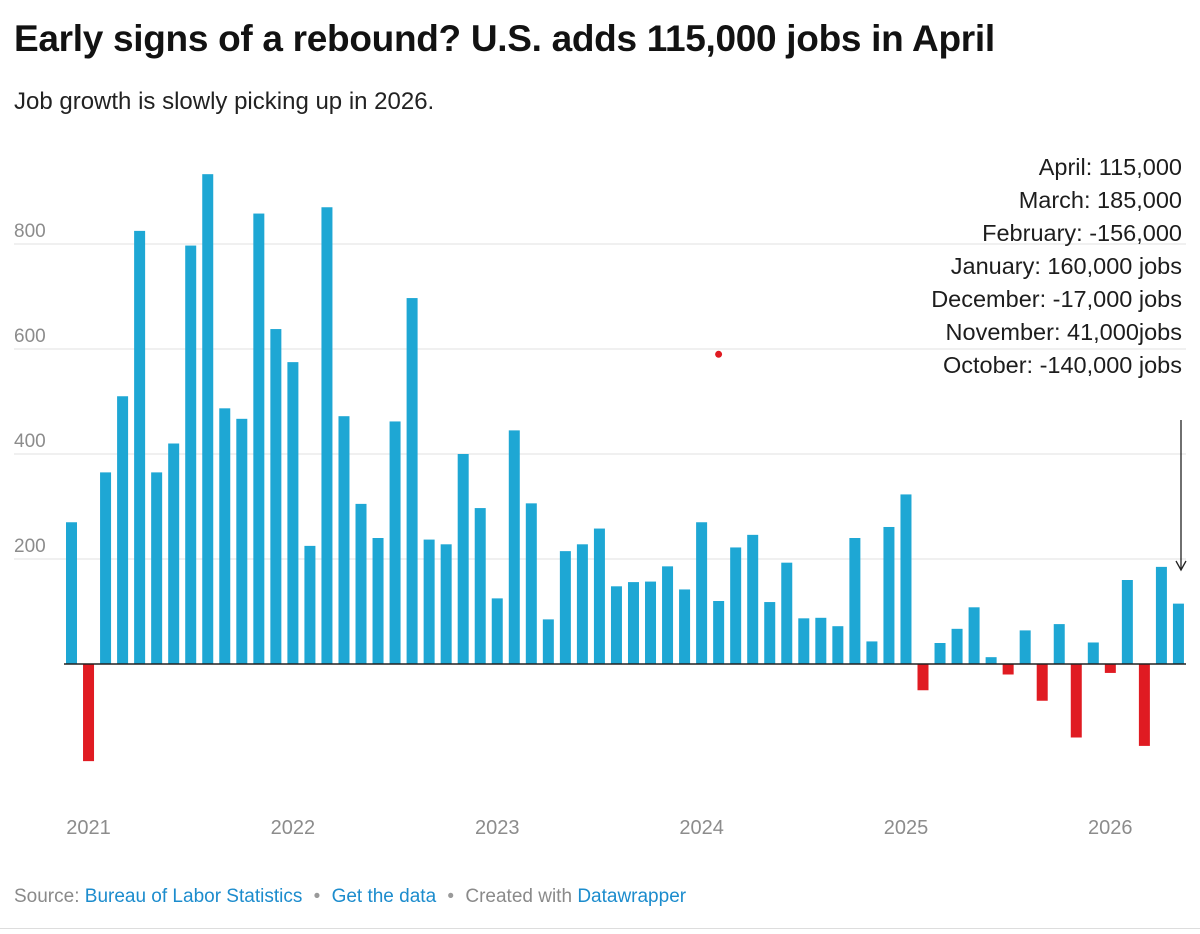  What do you see at coordinates (1110, 167) in the screenshot?
I see `annotation-line: April: 115,000` at bounding box center [1110, 167].